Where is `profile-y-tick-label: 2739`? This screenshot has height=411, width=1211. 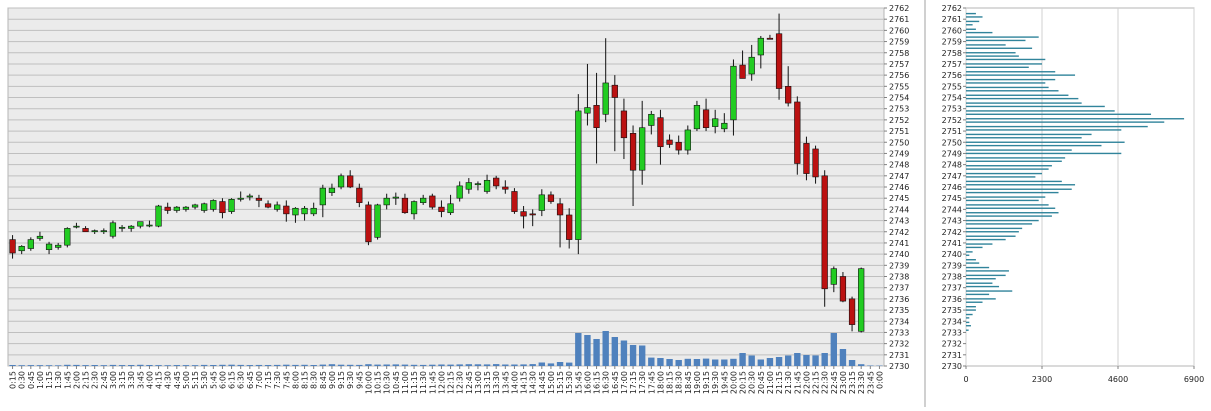 profile-y-tick-label: 2739 is located at coordinates (952, 265).